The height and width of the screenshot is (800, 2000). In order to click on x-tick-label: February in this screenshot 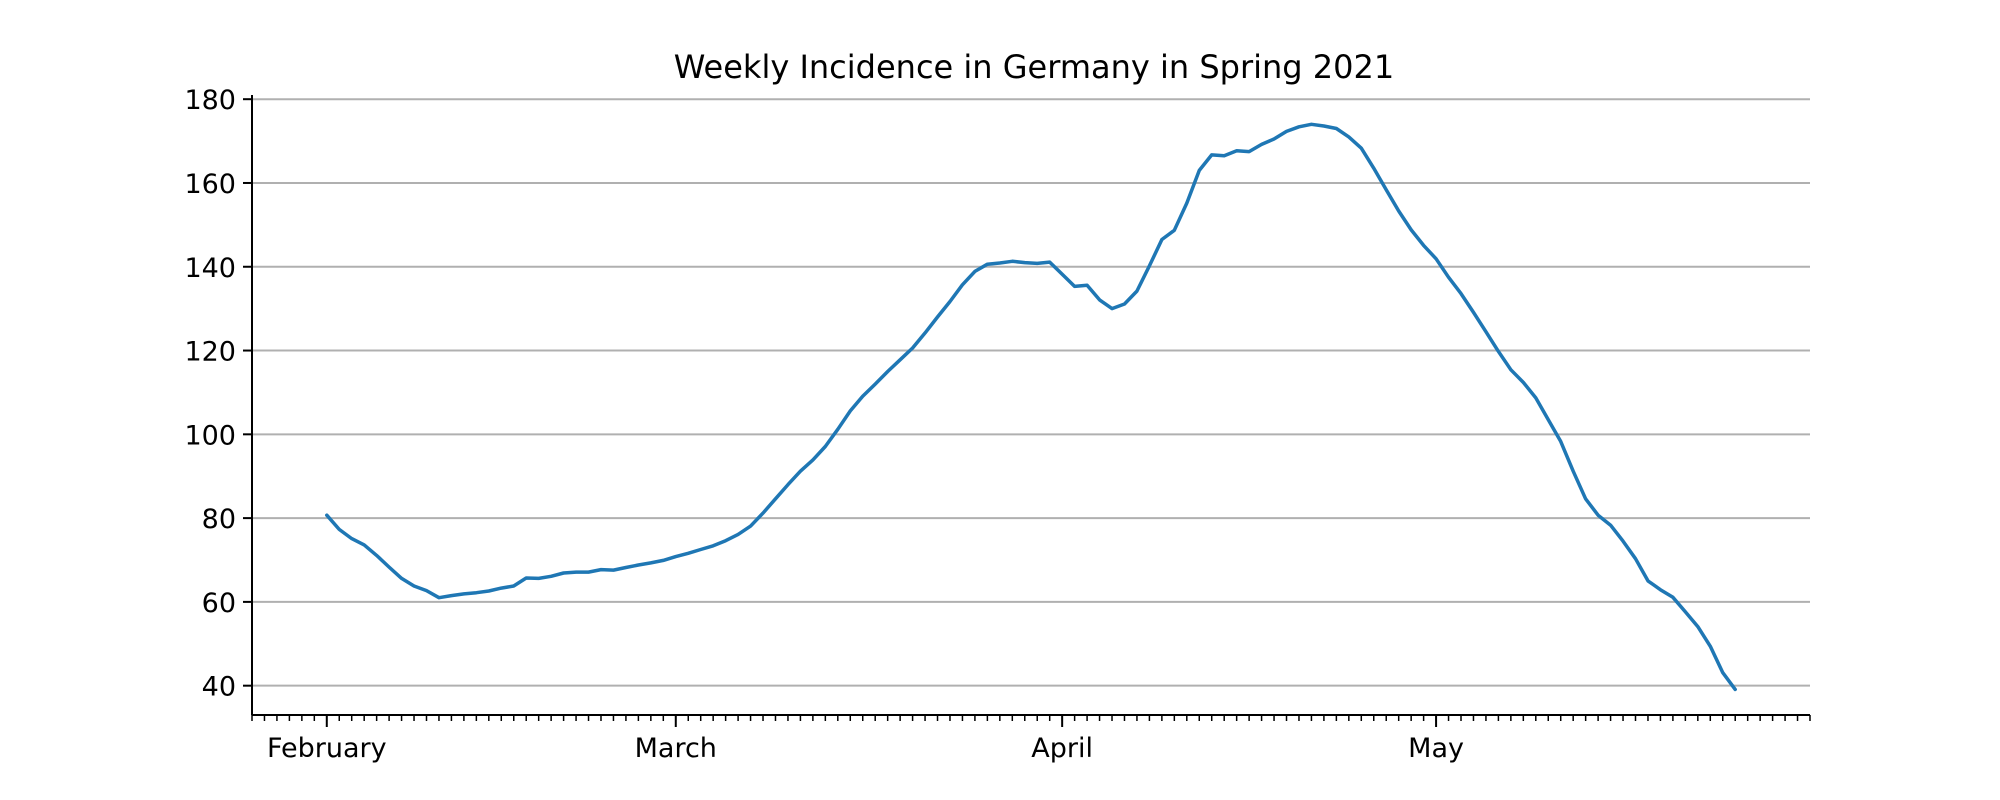, I will do `click(327, 748)`.